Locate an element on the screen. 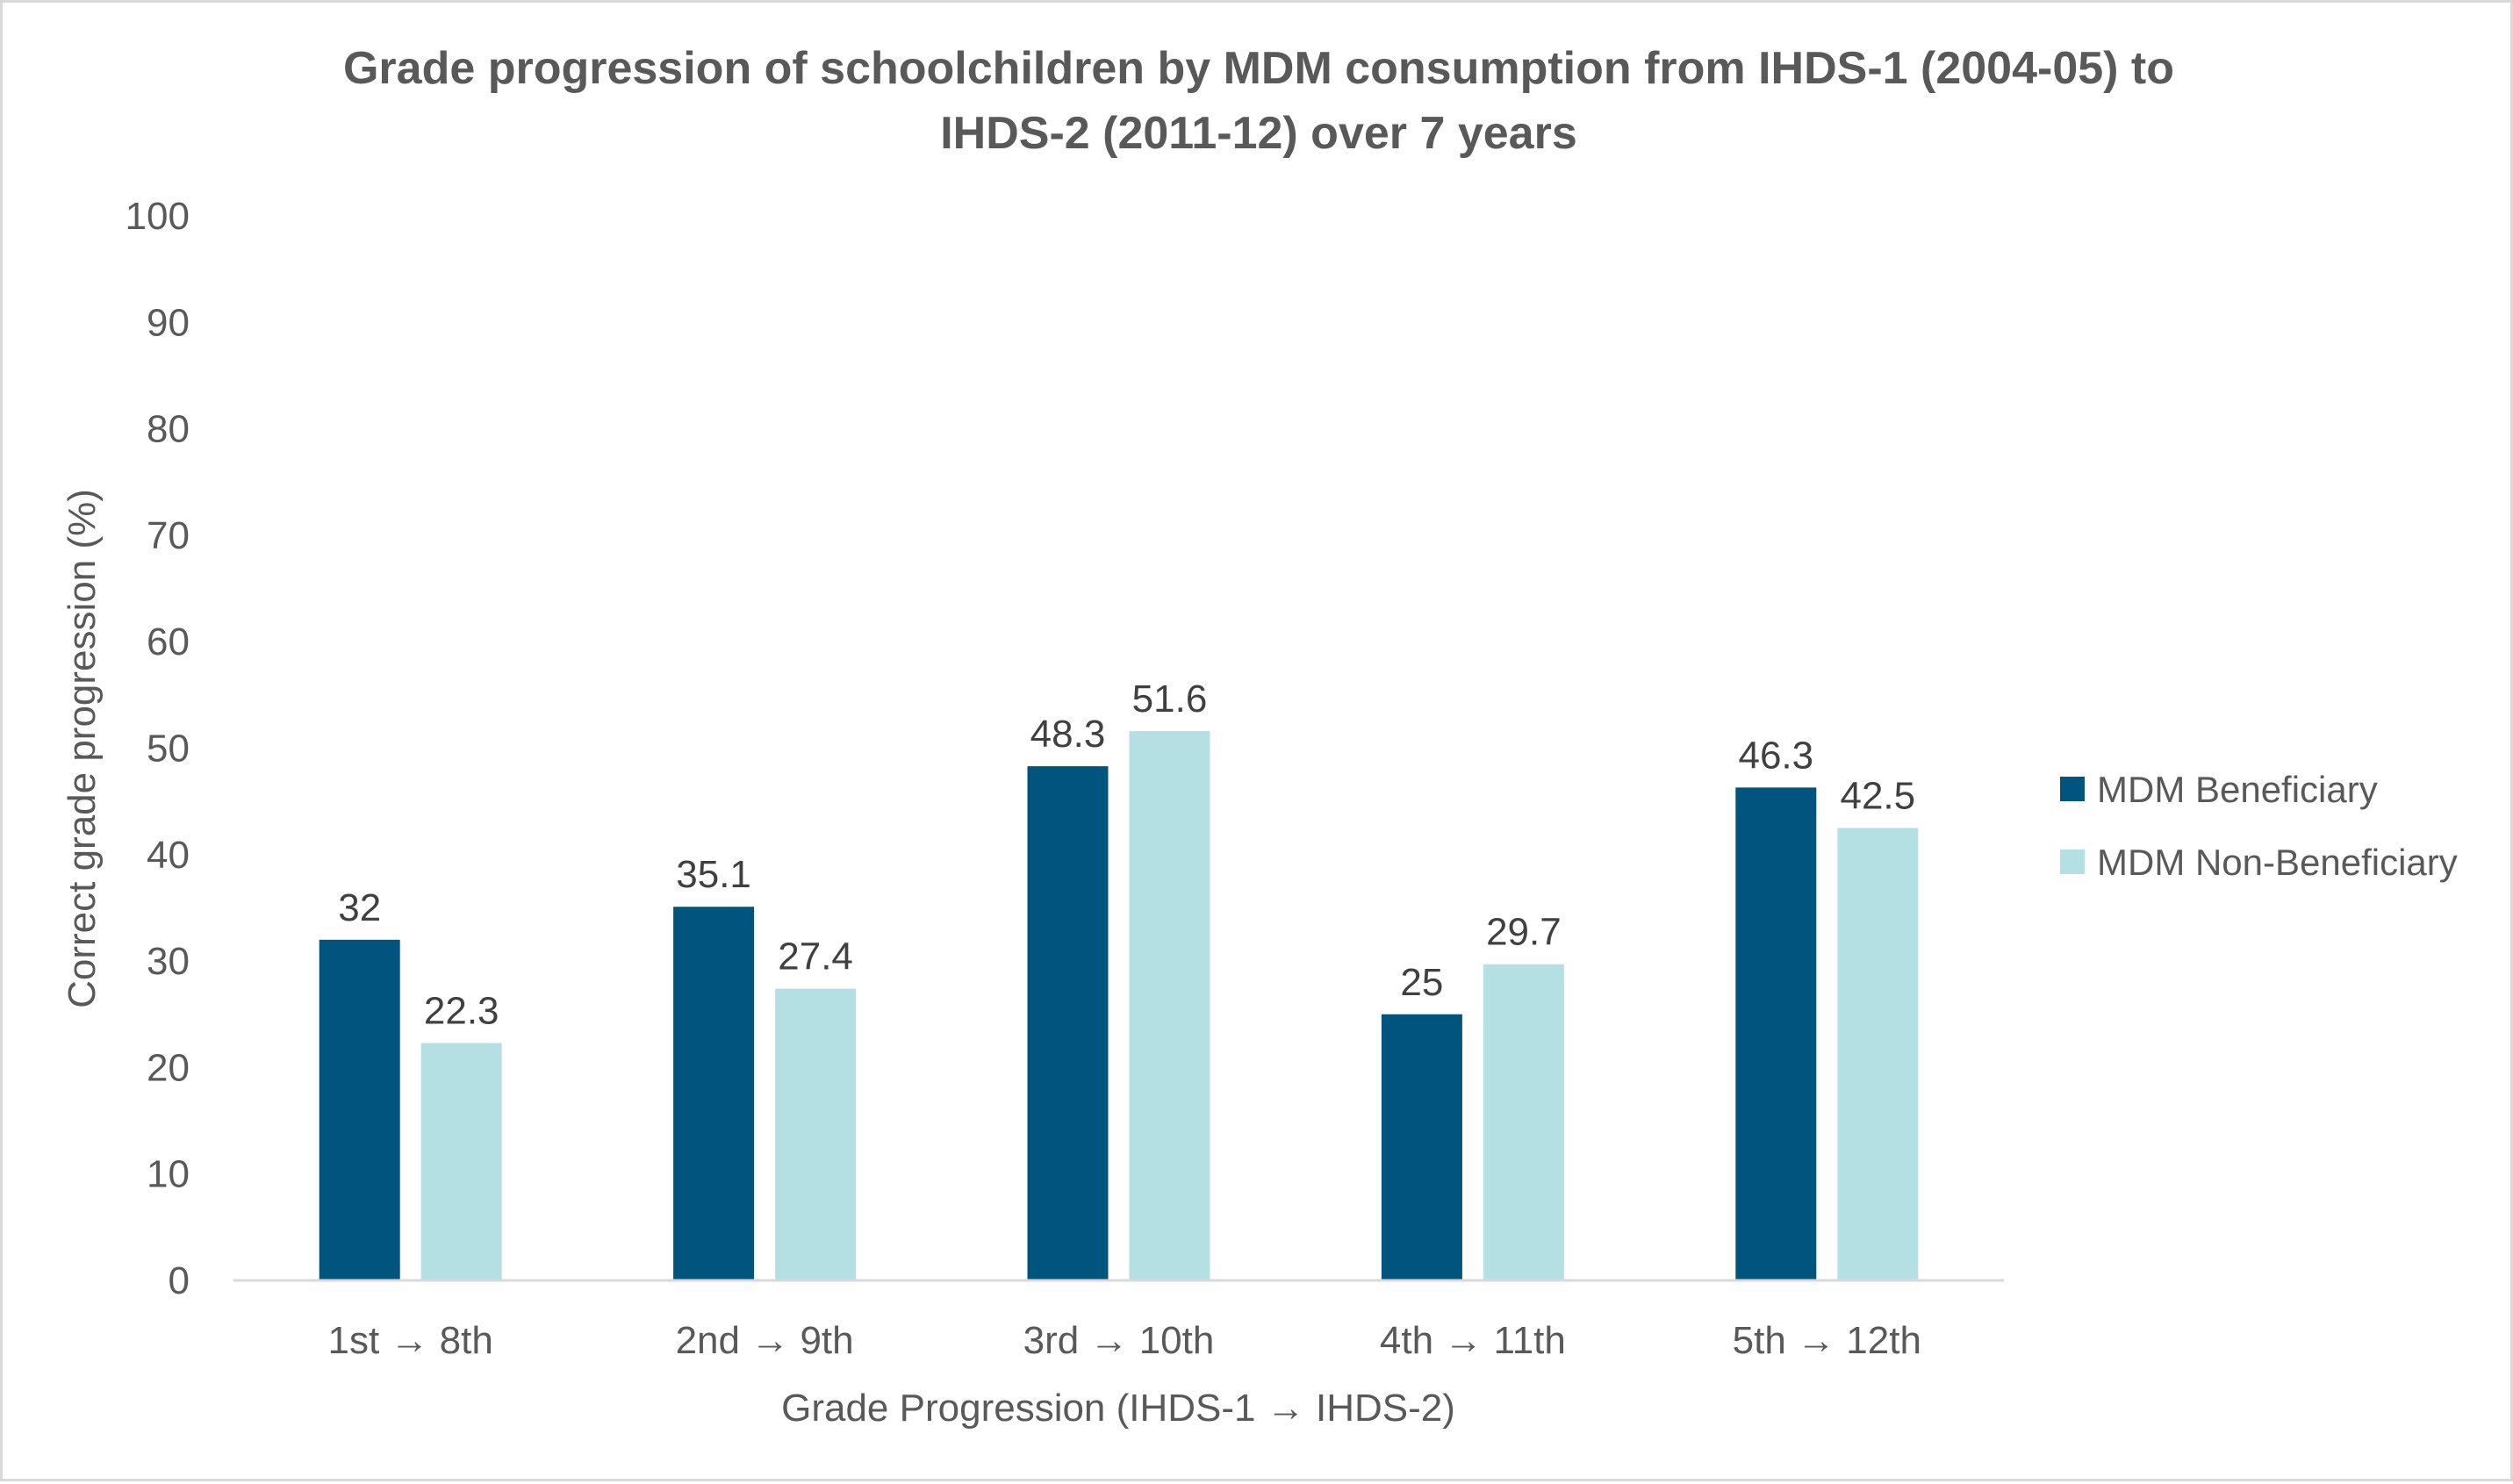 This screenshot has width=2513, height=1484. x-tick-label: 1st → 8th is located at coordinates (410, 1340).